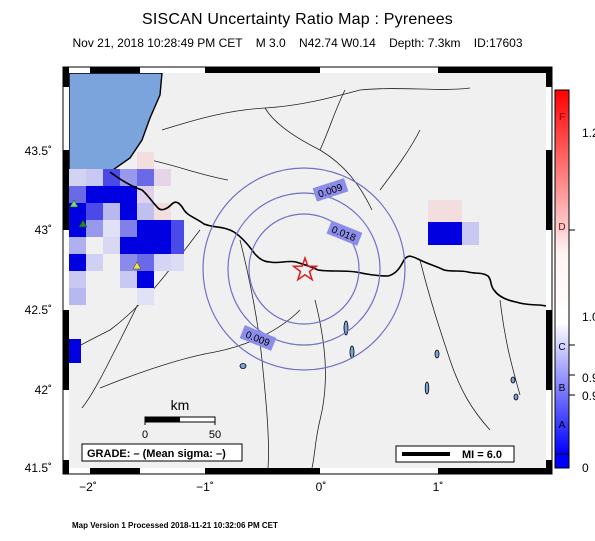  I want to click on scale-bar-end: 50, so click(215, 435).